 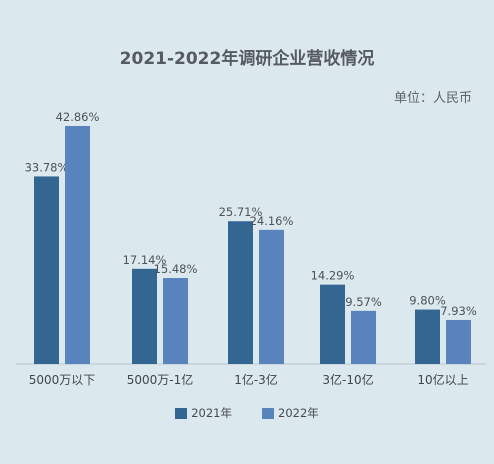 What do you see at coordinates (333, 276) in the screenshot?
I see `value-label-2021-3: 14.29%` at bounding box center [333, 276].